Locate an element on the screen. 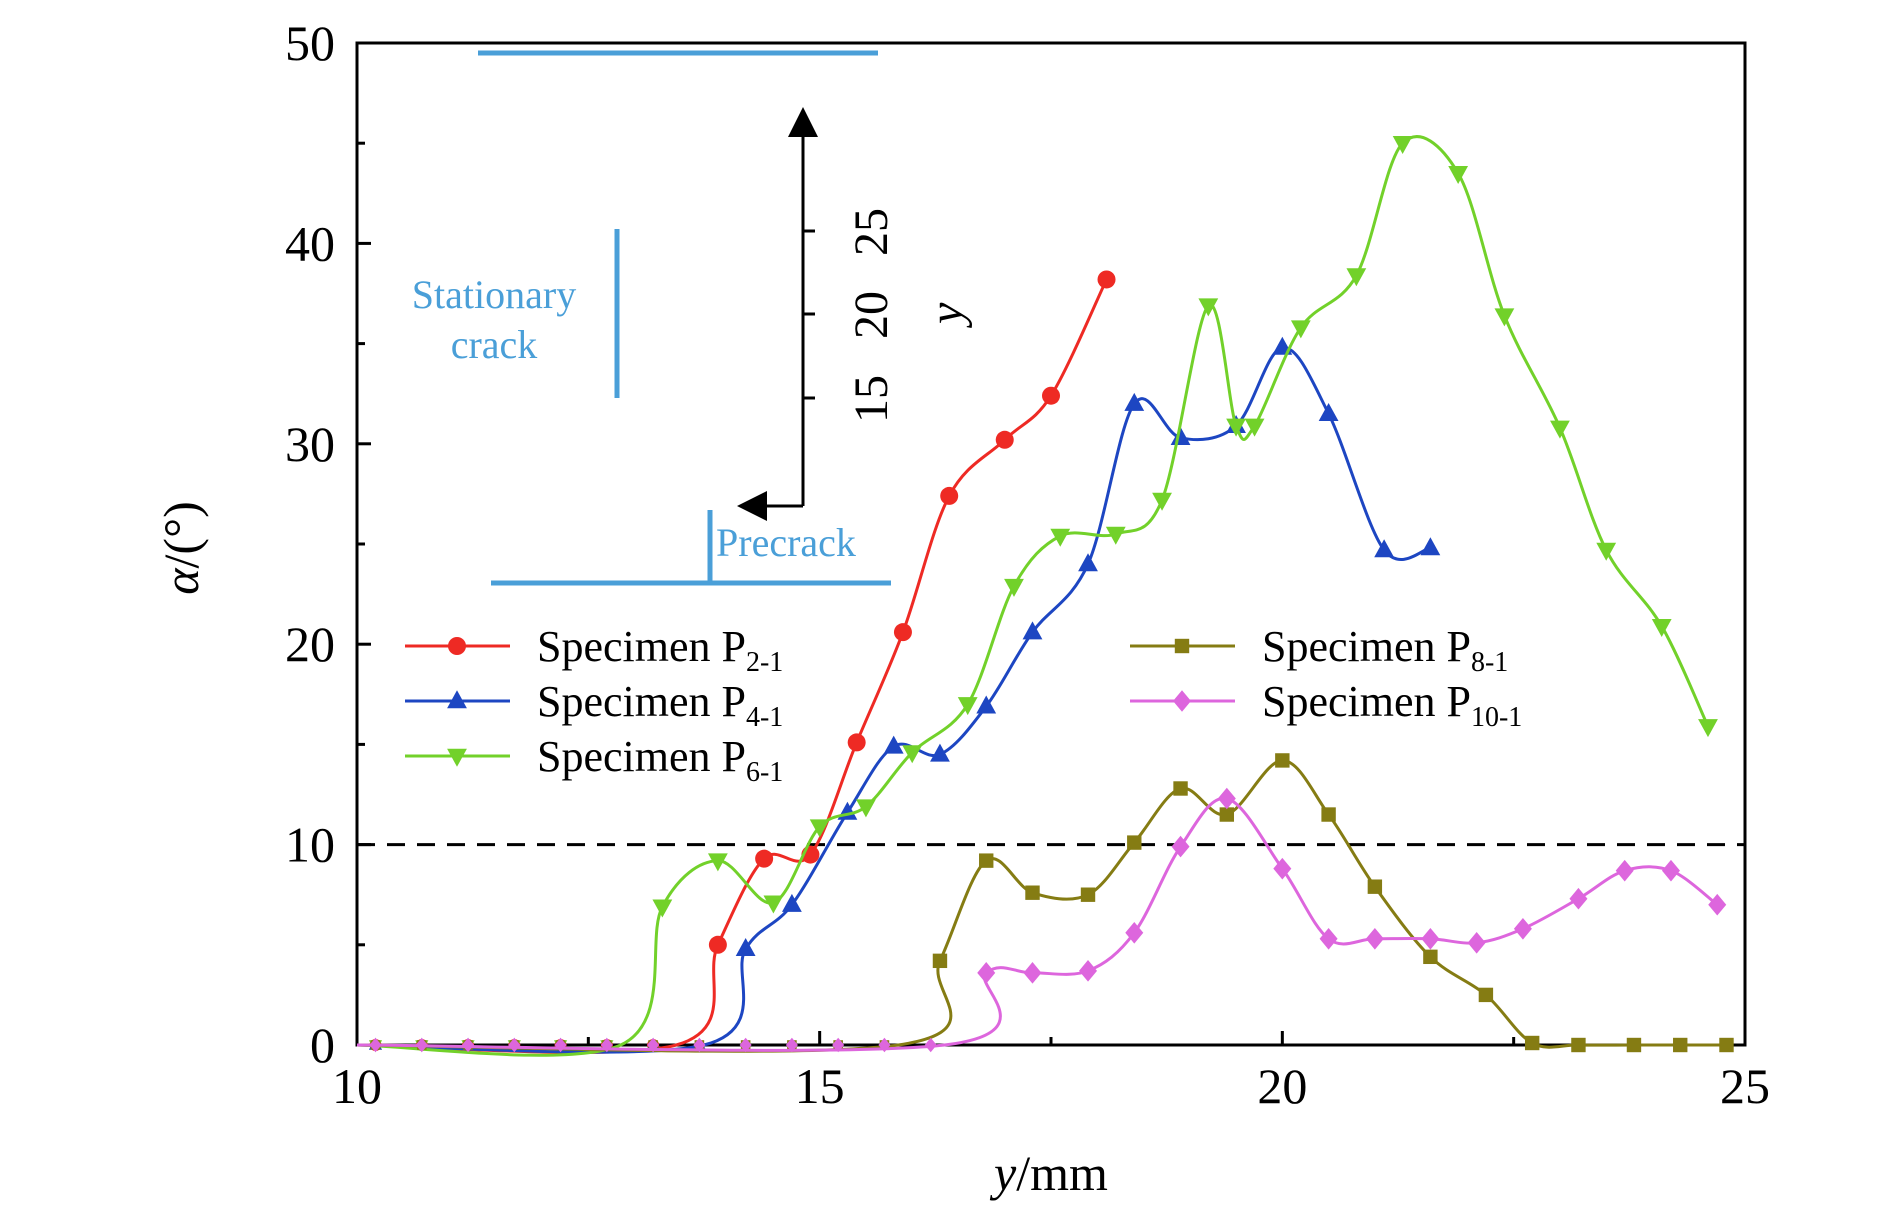 This screenshot has height=1205, width=1890. inset-tick-labels: 15 20 25 is located at coordinates (871, 315).